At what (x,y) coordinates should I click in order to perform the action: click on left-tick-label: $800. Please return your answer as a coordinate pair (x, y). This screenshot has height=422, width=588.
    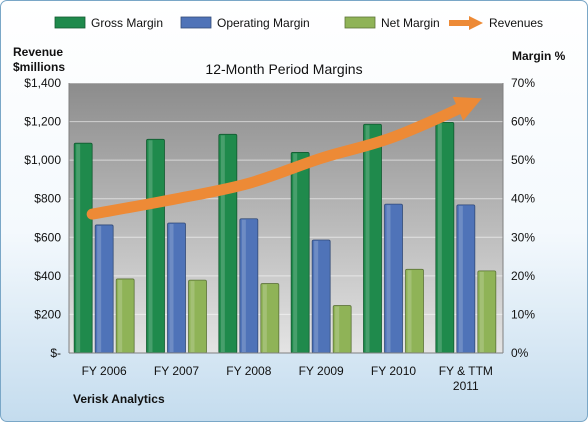
    Looking at the image, I should click on (47, 199).